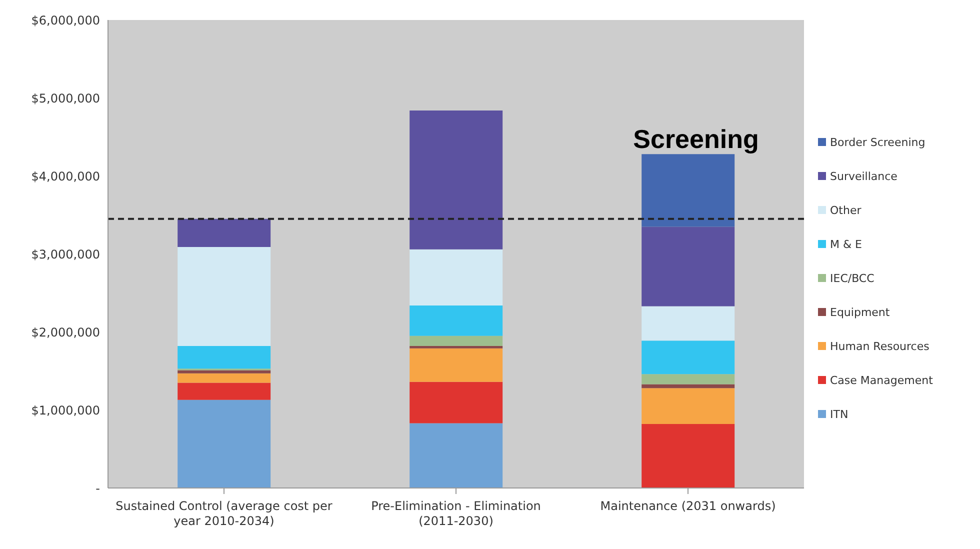 Image resolution: width=980 pixels, height=549 pixels. What do you see at coordinates (65, 20) in the screenshot?
I see `y-tick-label: $6,000,000` at bounding box center [65, 20].